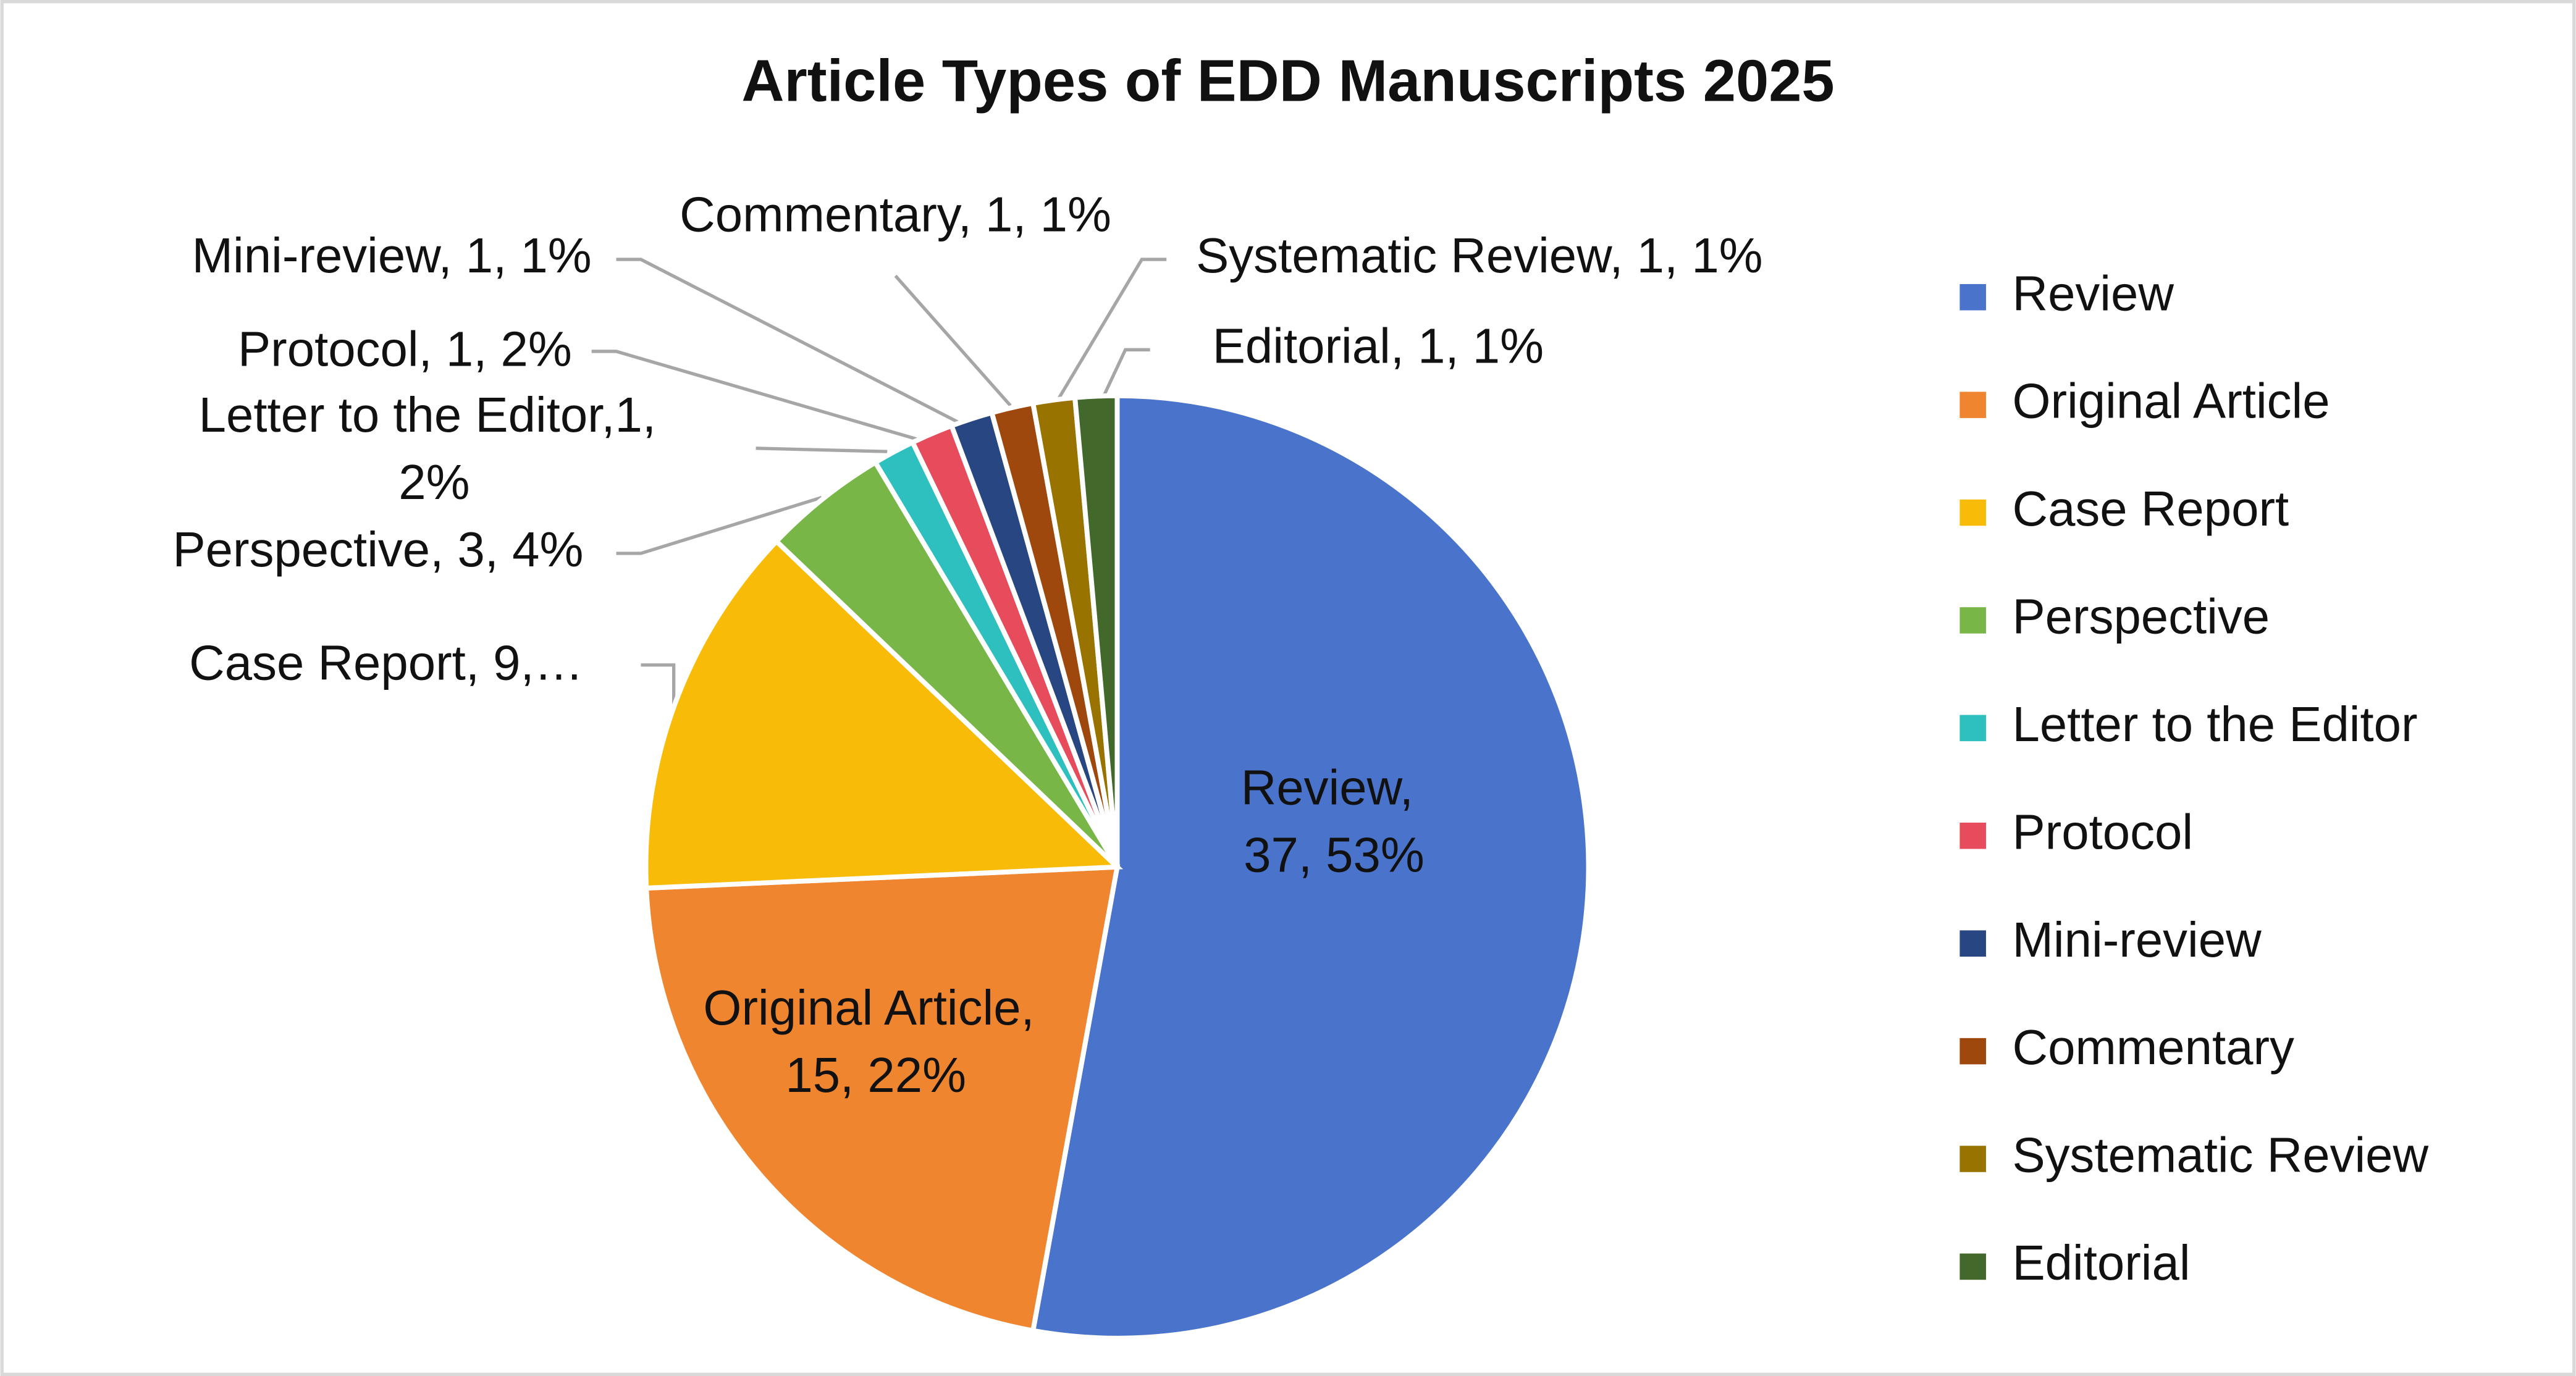  Describe the element at coordinates (1479, 255) in the screenshot. I see `data-label: Systematic Review, 1, 1%` at that location.